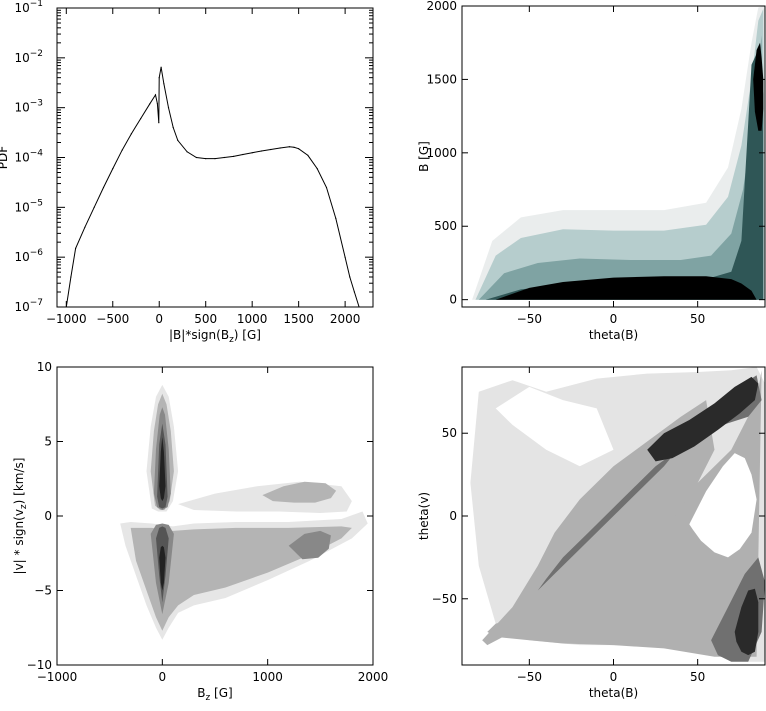 The image size is (766, 711). I want to click on y-tick-label: 1500, so click(441, 79).